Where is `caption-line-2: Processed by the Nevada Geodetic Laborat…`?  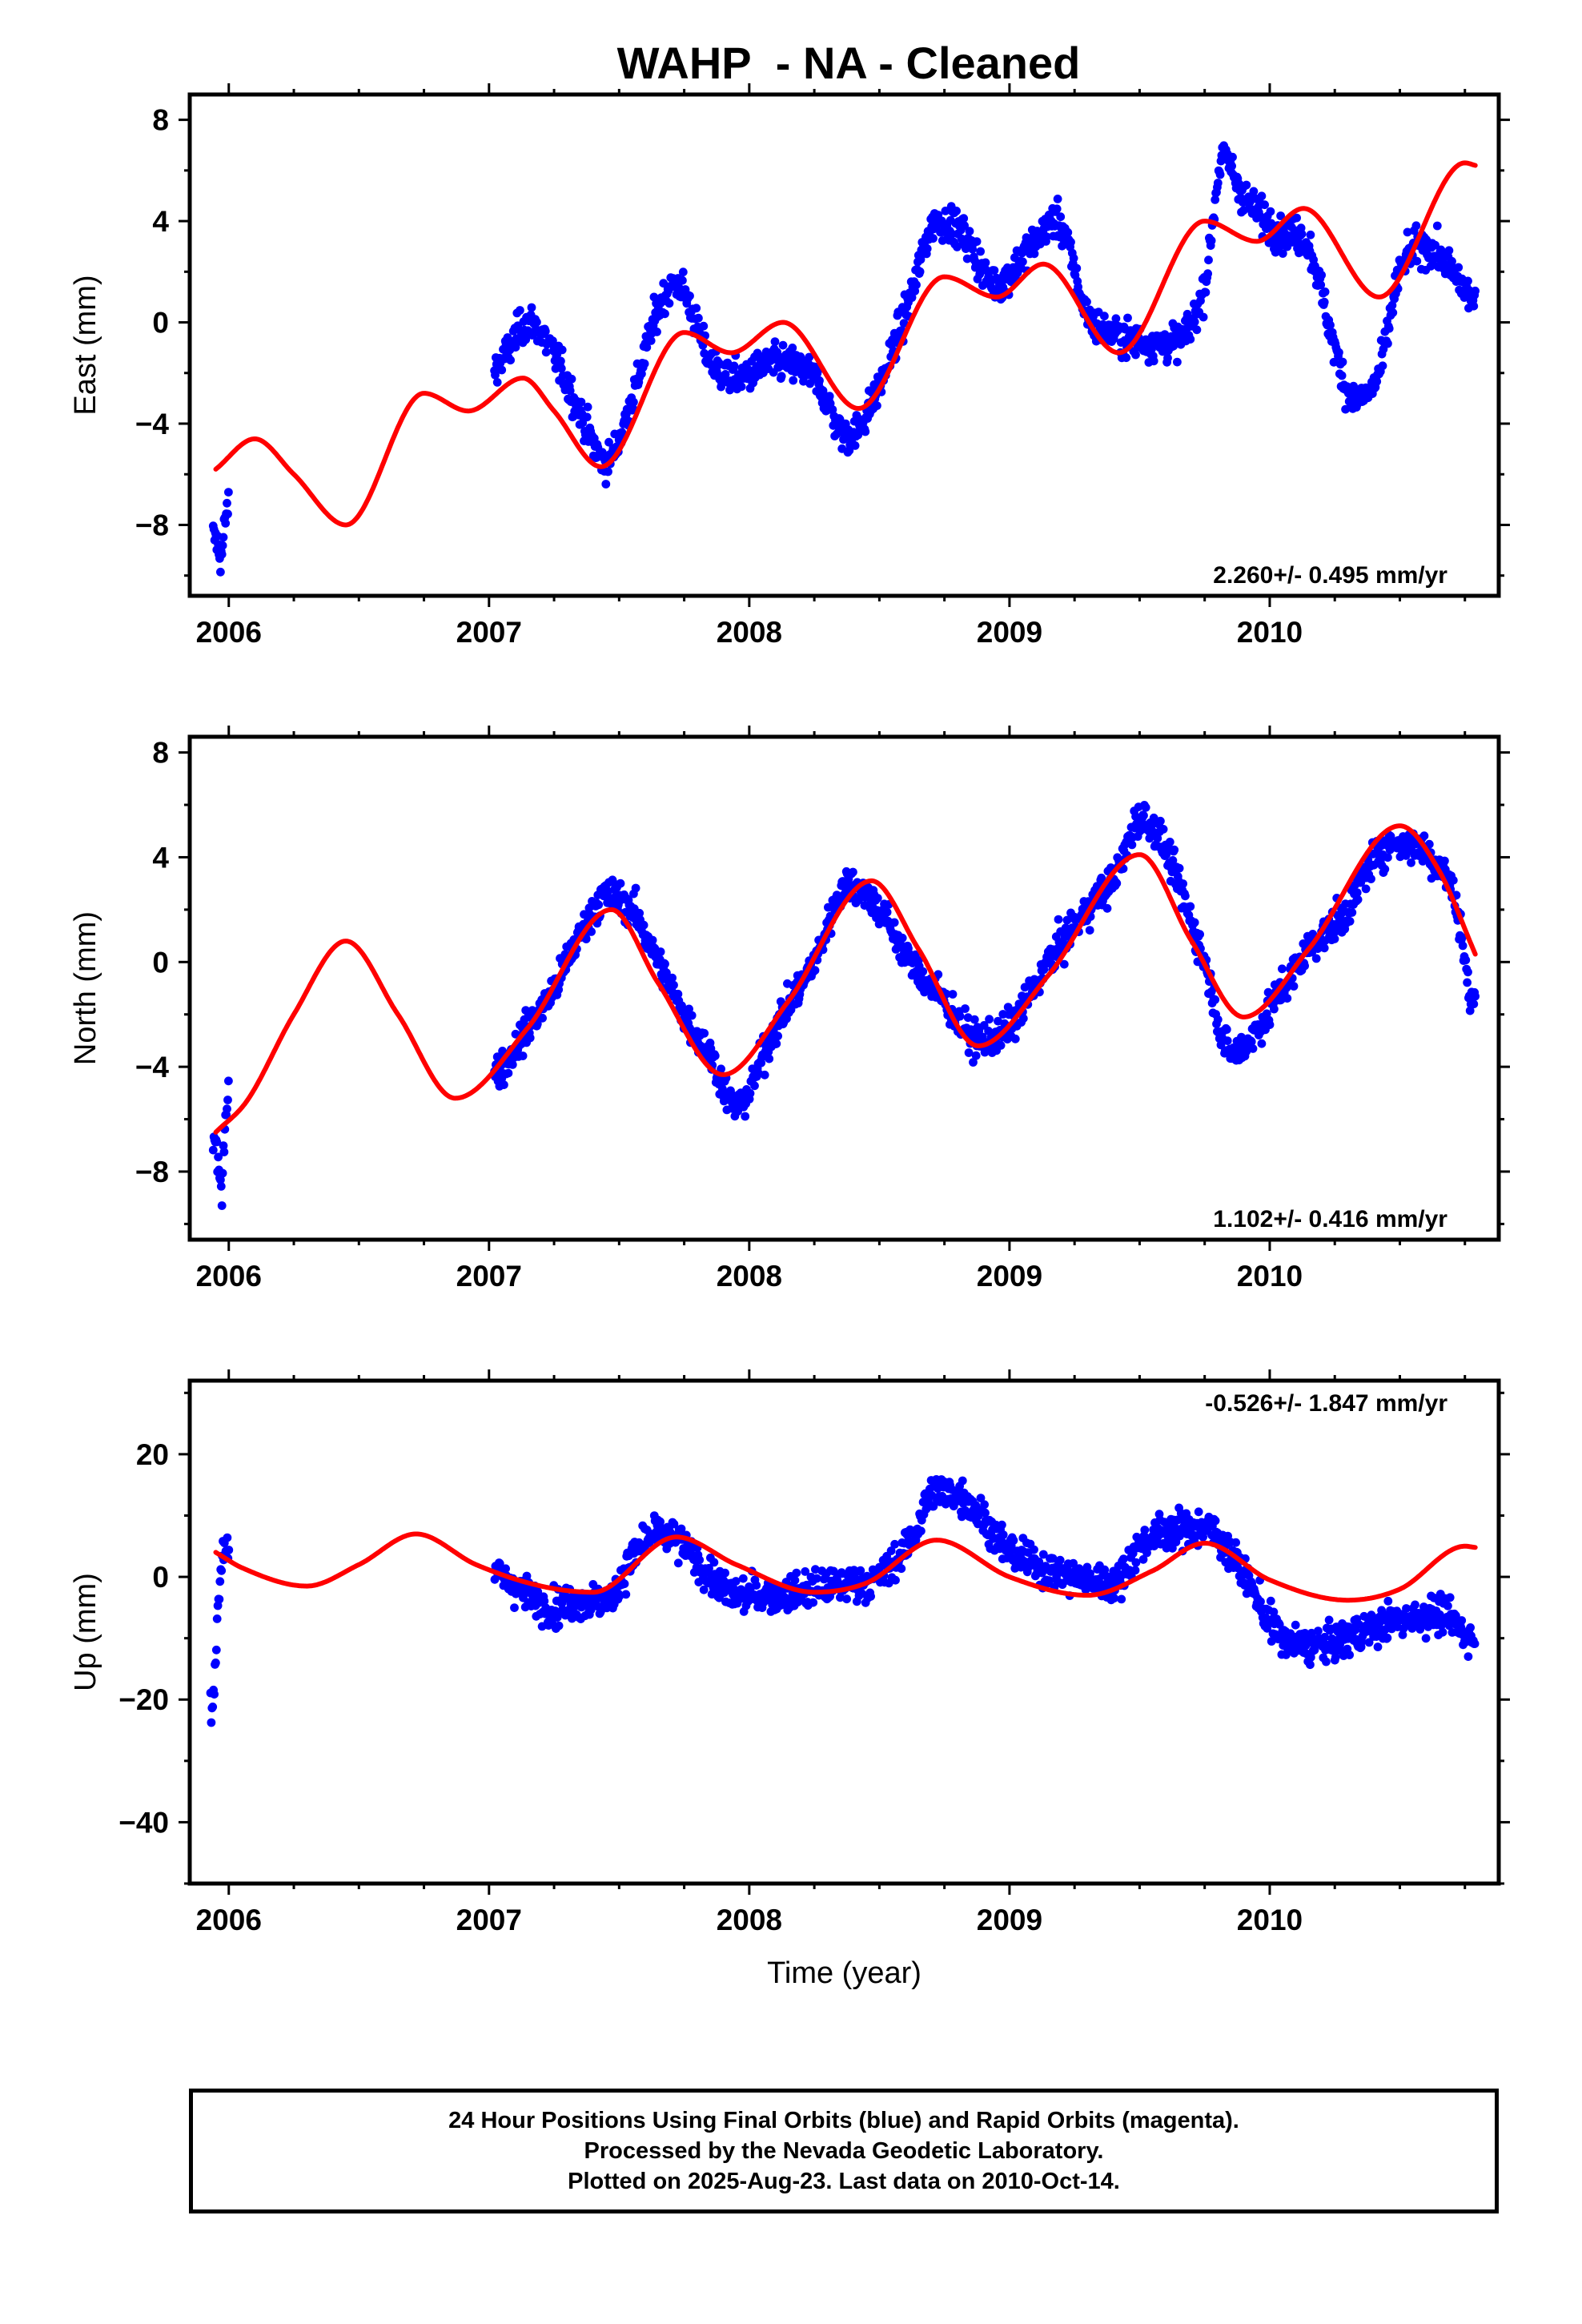
caption-line-2: Processed by the Nevada Geodetic Laborat… is located at coordinates (844, 2151).